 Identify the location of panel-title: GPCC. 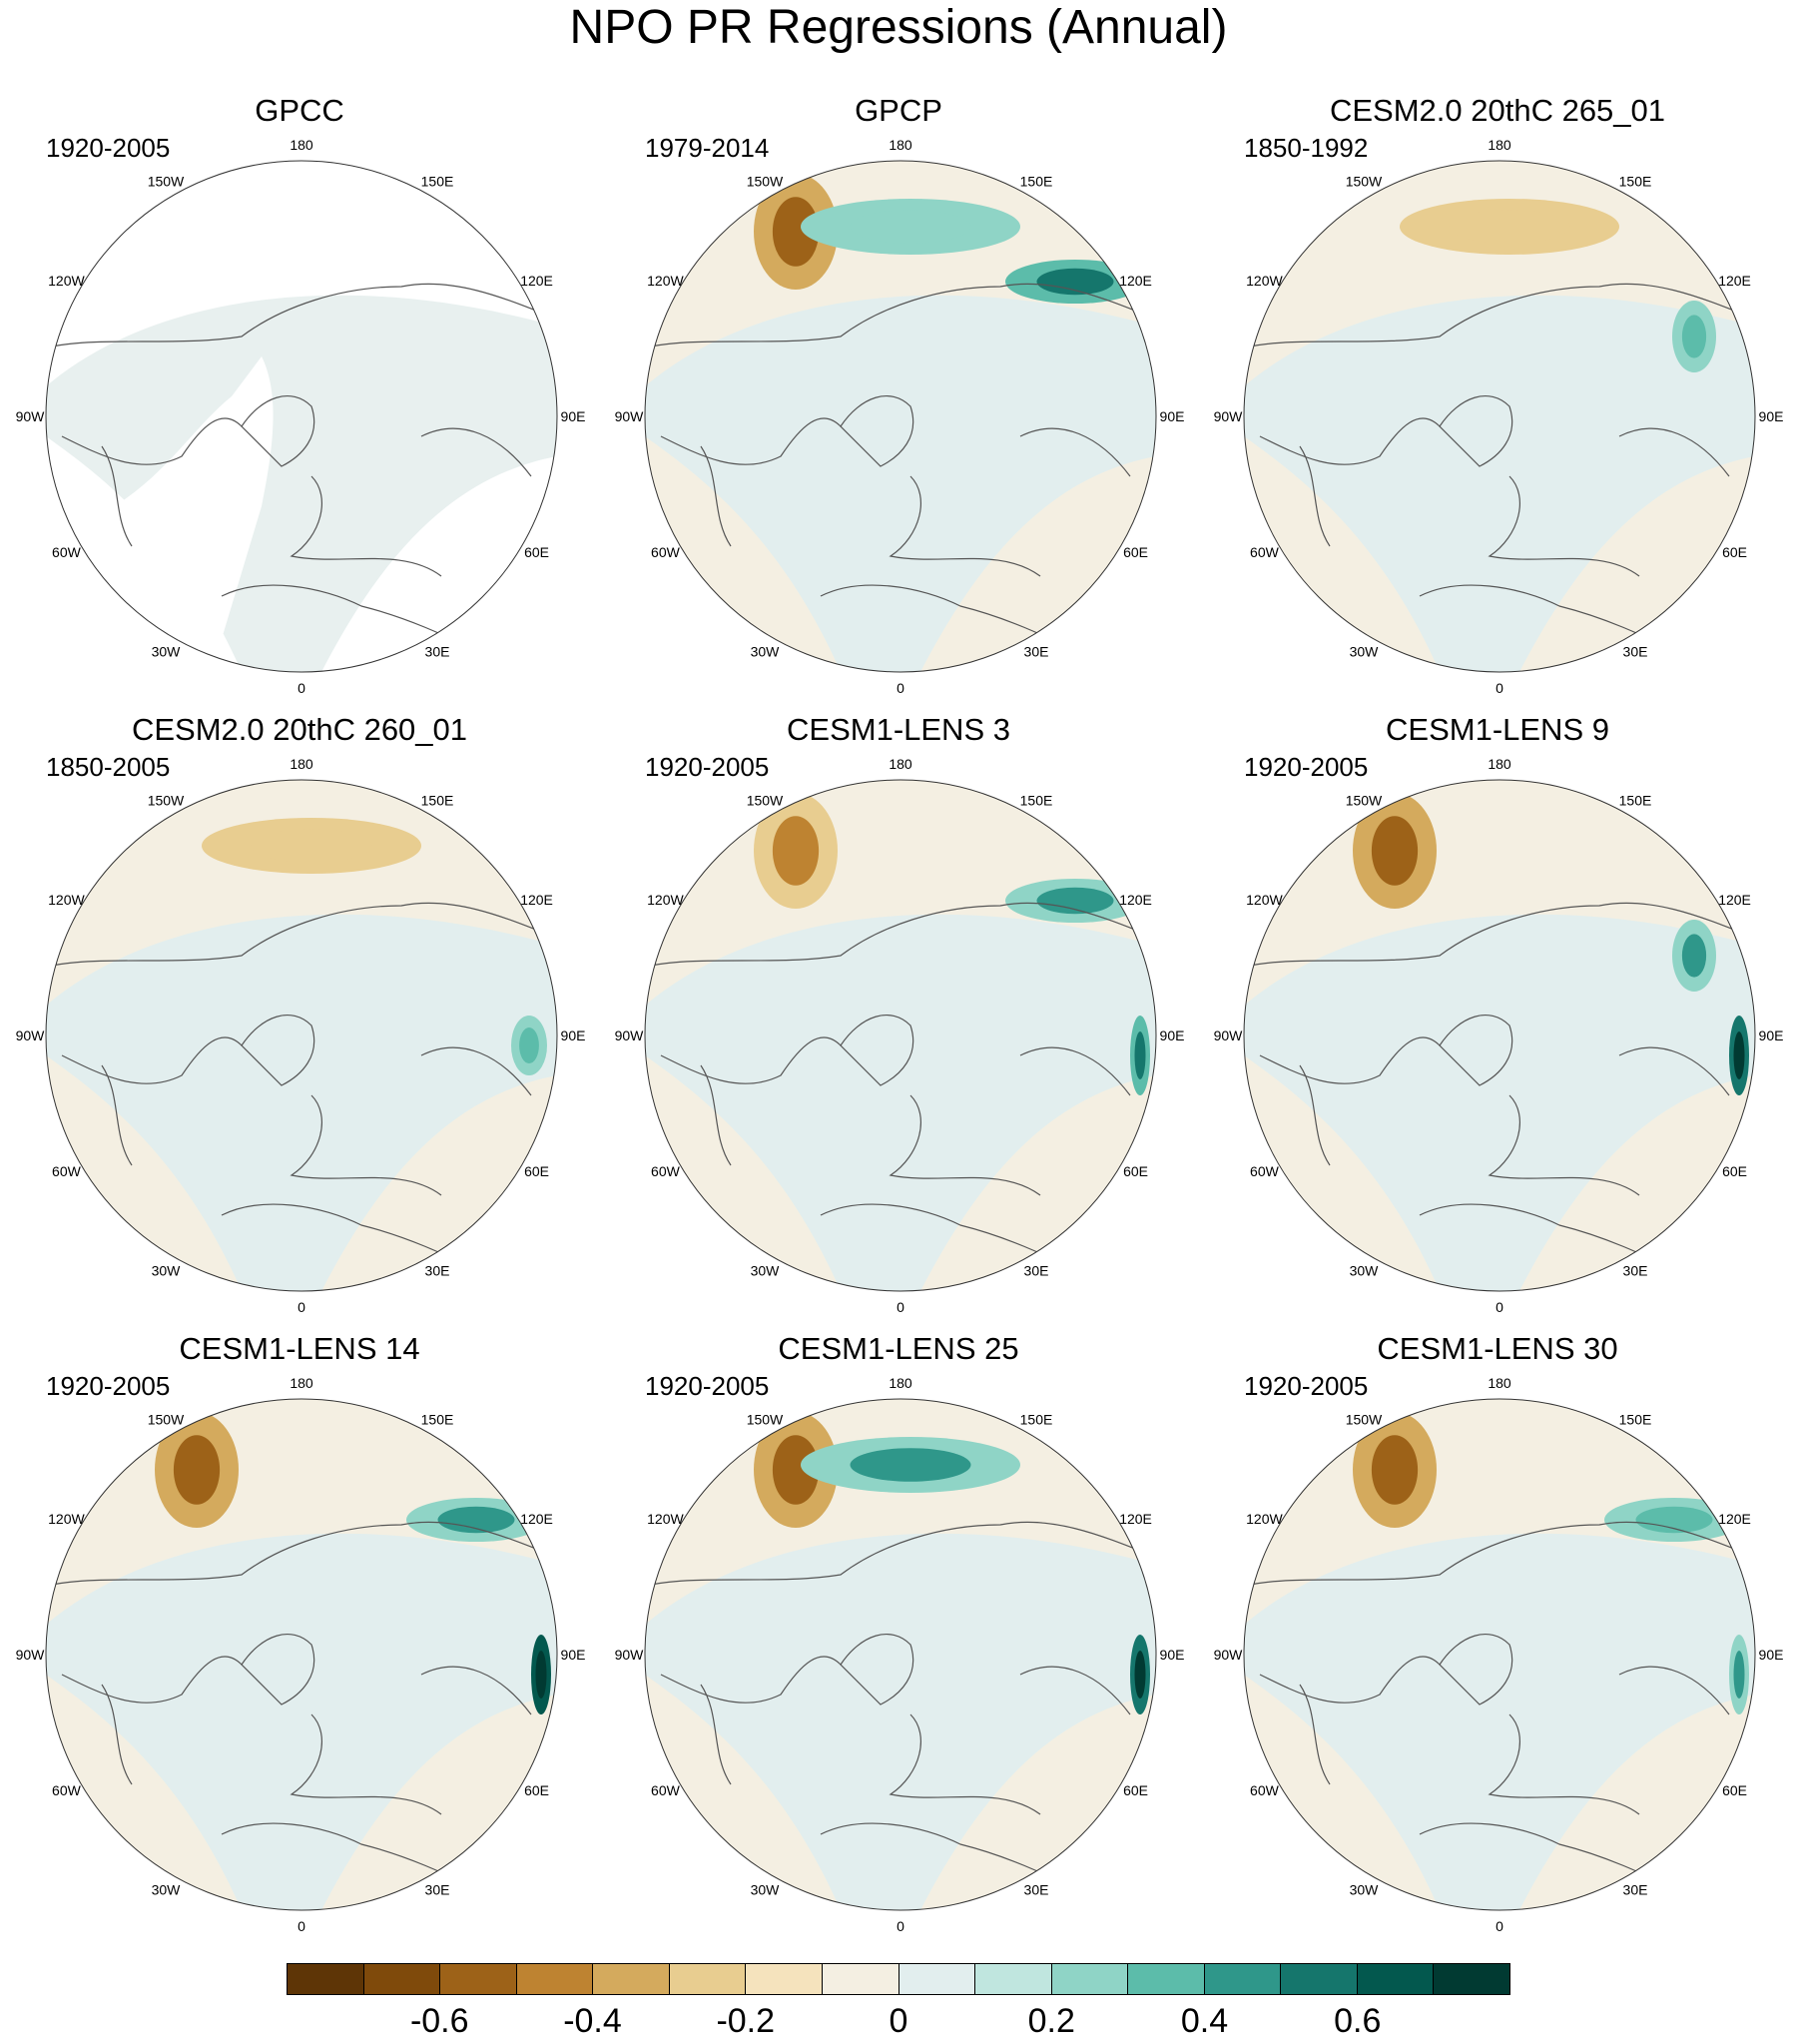
(299, 110).